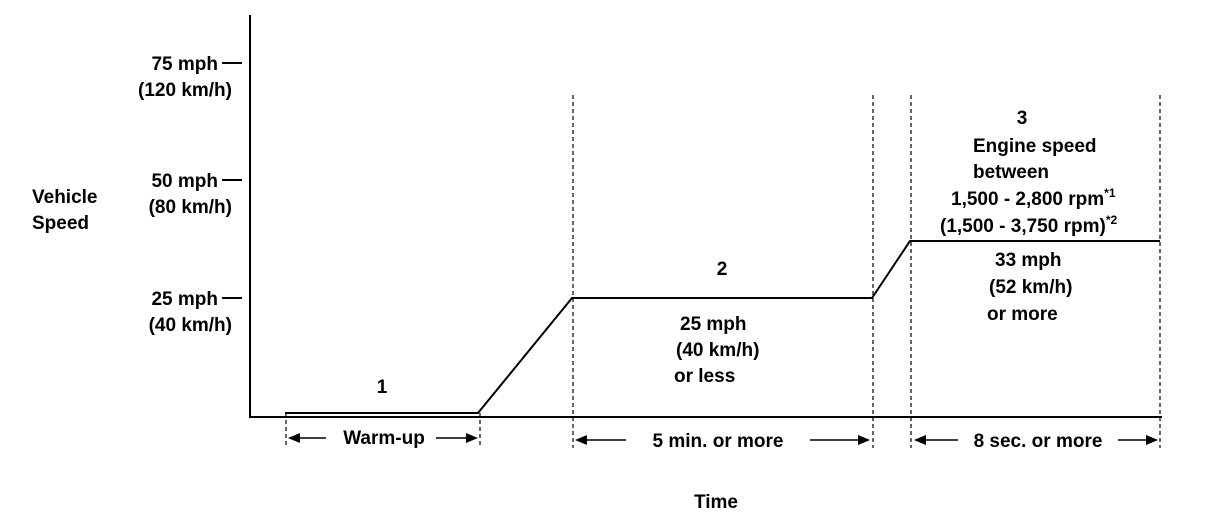  What do you see at coordinates (1022, 314) in the screenshot?
I see `phase-3-speed-line3: or more` at bounding box center [1022, 314].